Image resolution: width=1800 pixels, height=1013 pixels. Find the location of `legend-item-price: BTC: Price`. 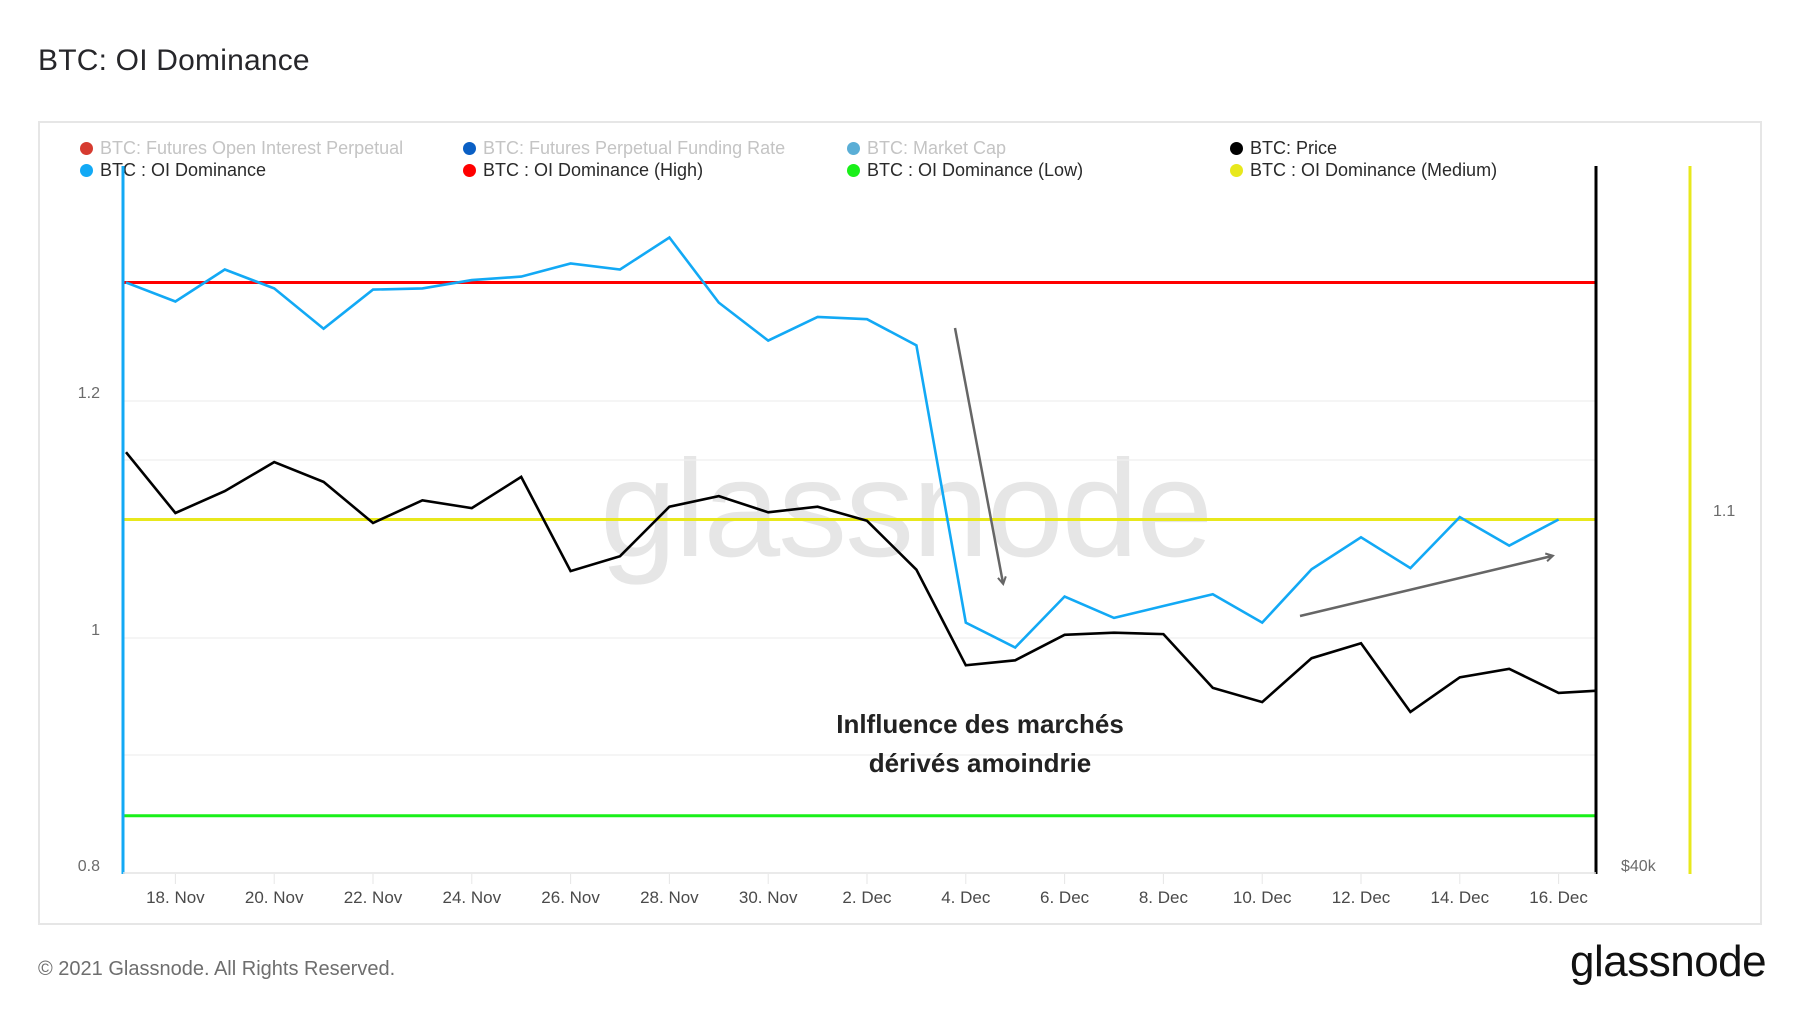

legend-item-price: BTC: Price is located at coordinates (1283, 148).